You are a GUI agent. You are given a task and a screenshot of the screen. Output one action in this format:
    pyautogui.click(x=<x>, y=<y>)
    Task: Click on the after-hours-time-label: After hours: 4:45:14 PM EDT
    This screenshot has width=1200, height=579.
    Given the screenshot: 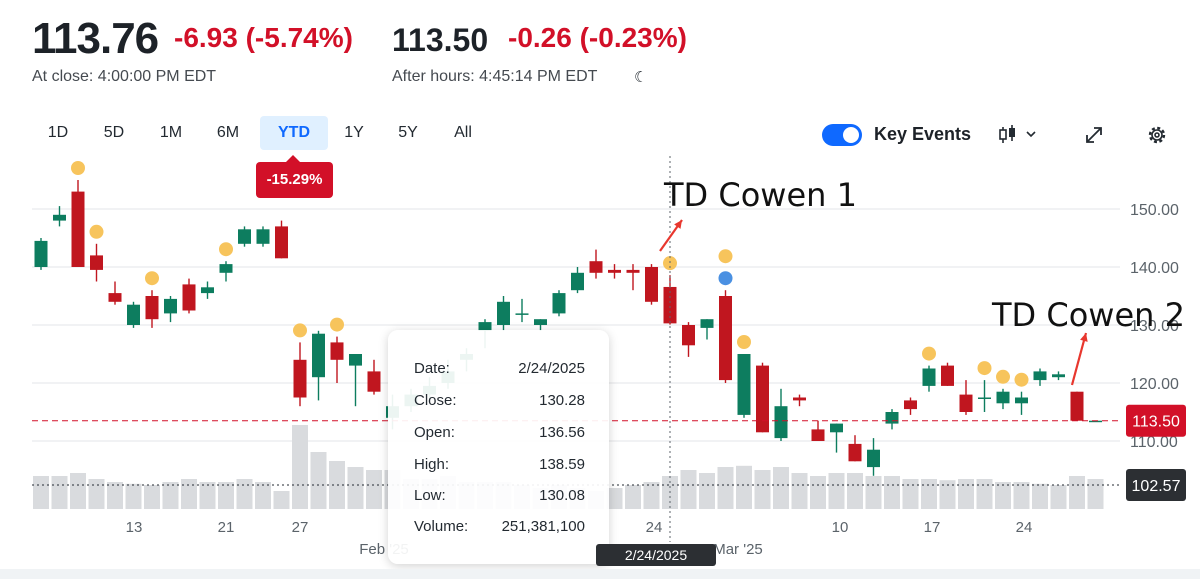 What is the action you would take?
    pyautogui.click(x=495, y=76)
    